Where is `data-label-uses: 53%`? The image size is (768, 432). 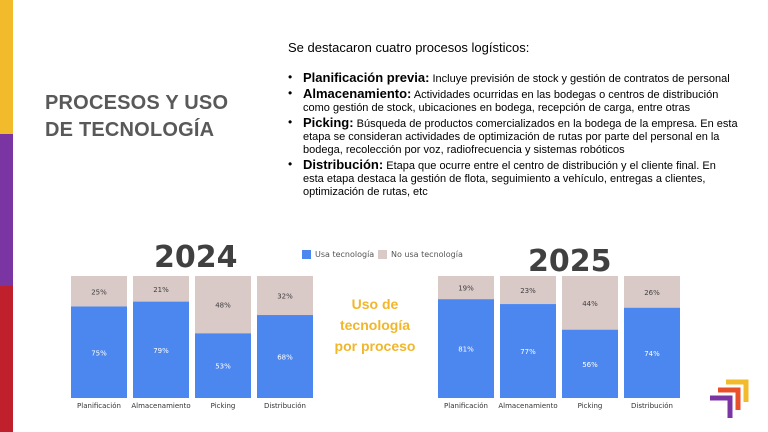
data-label-uses: 53% is located at coordinates (223, 367).